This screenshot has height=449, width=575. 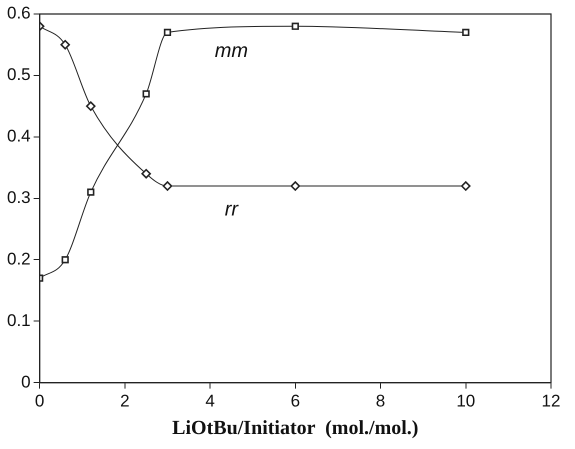 I want to click on y-tick-label: 0, so click(x=26, y=382).